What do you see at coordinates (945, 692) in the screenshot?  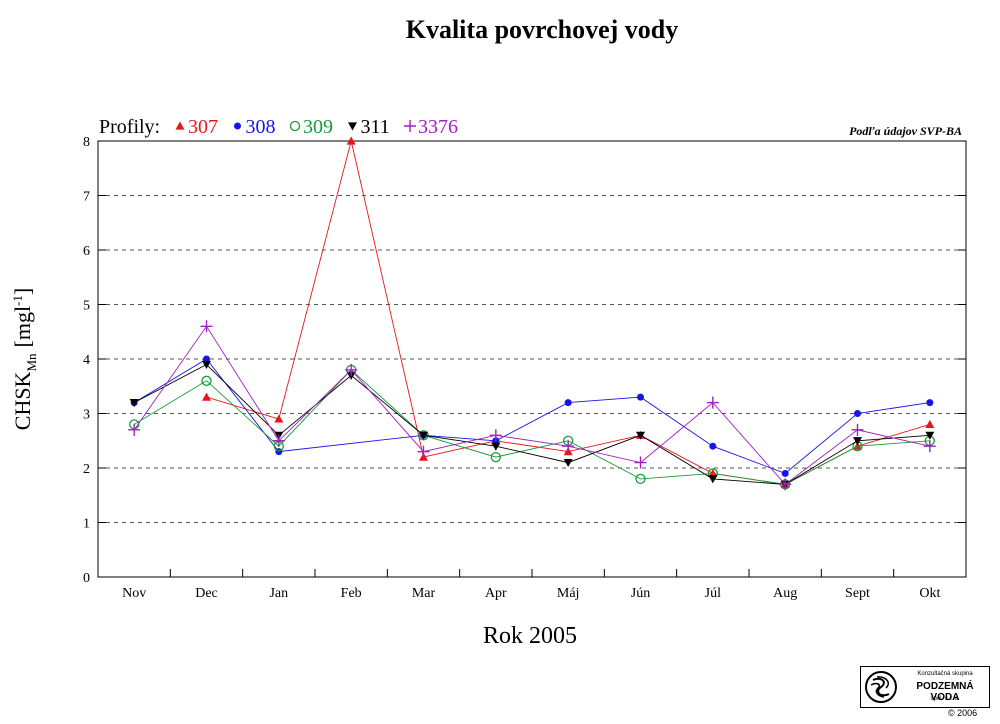 I see `logo-name: PODZEMNÁ VODA` at bounding box center [945, 692].